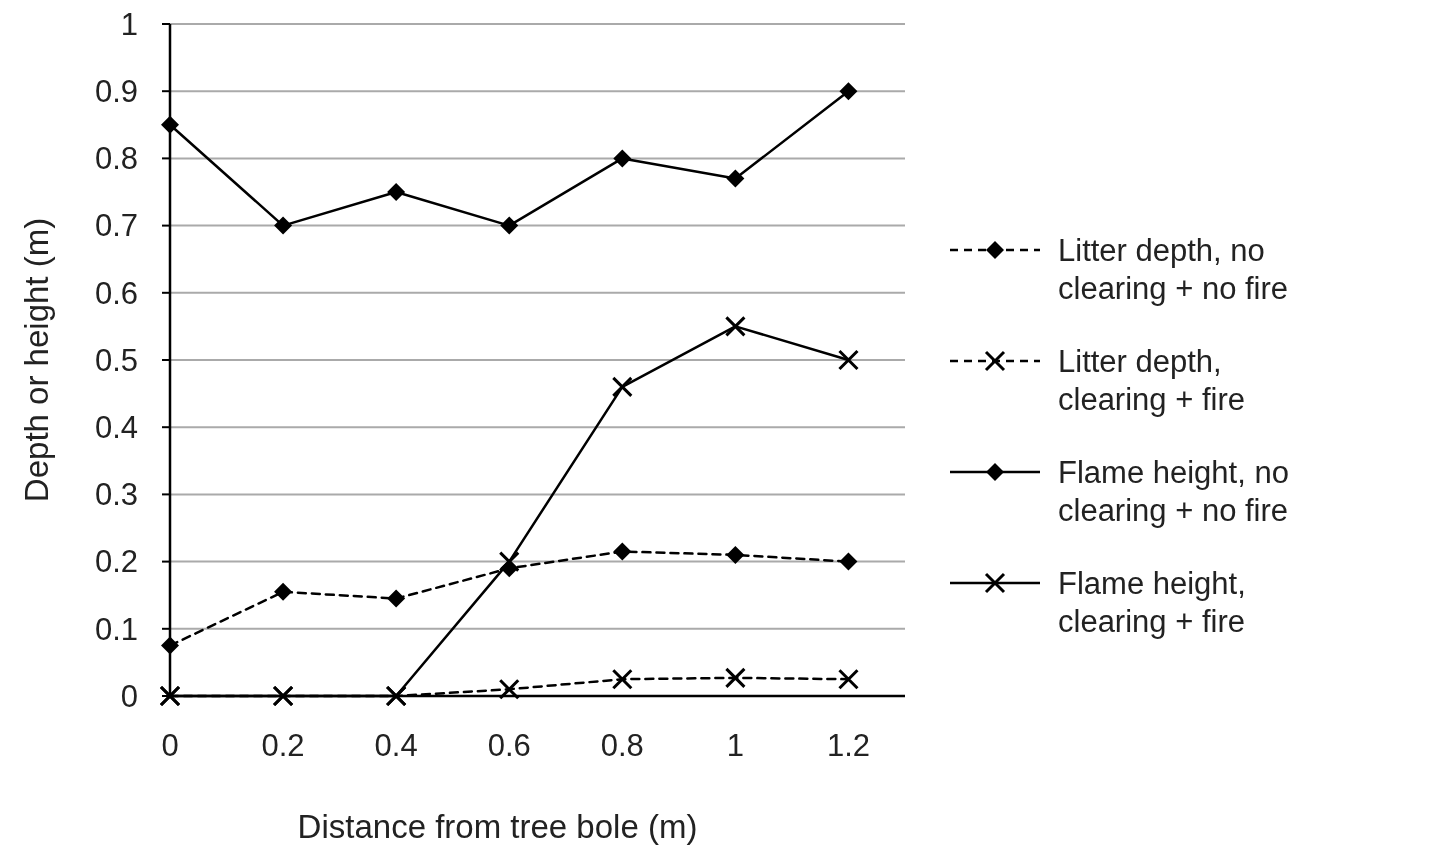  I want to click on x-tick-label: 1, so click(735, 745).